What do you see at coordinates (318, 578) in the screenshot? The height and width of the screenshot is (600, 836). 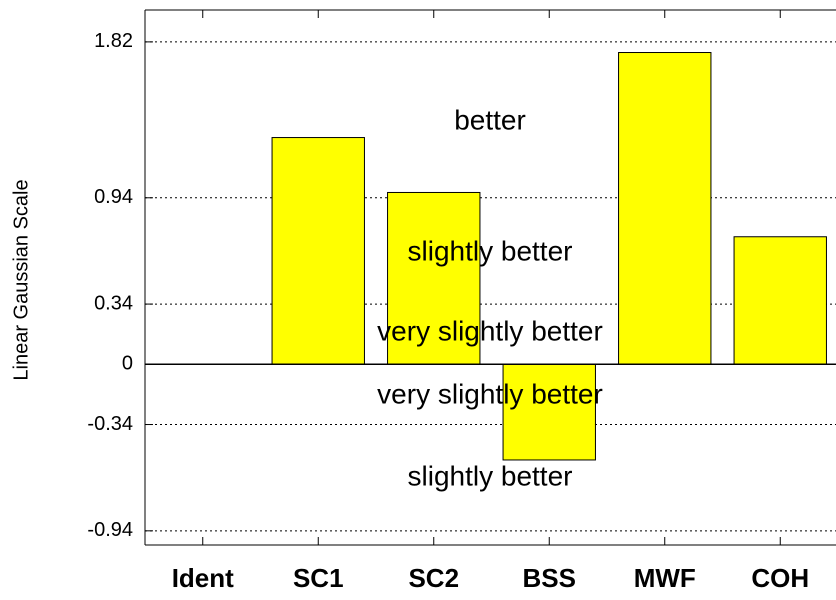 I see `x-tick-label: SC1` at bounding box center [318, 578].